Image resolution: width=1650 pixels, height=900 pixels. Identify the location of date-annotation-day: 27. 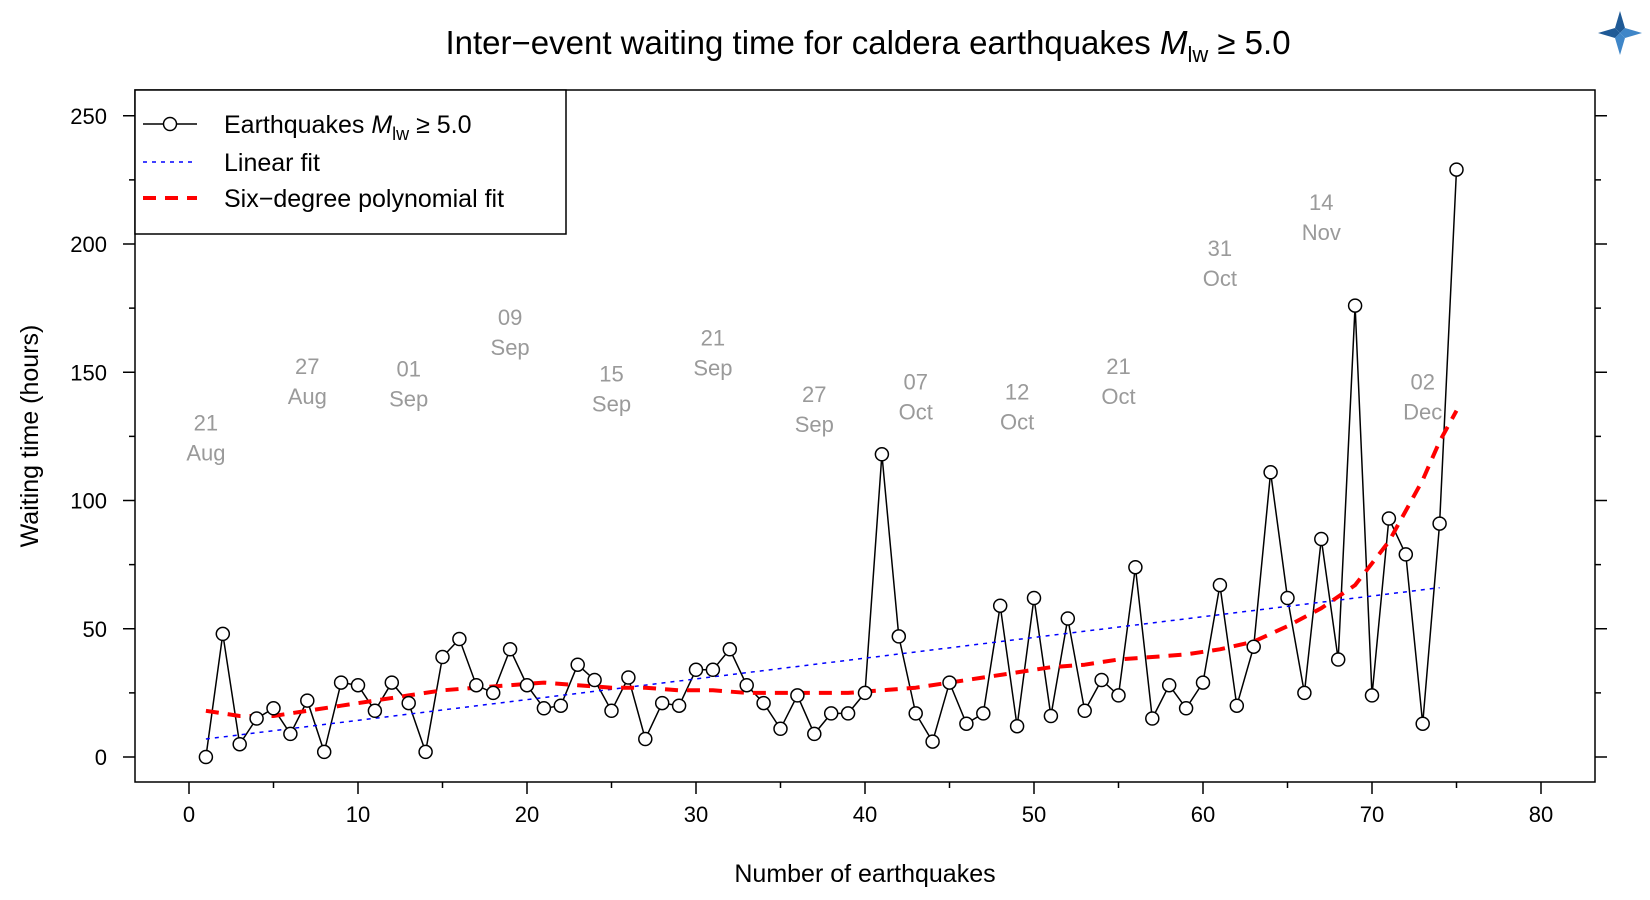
(814, 394).